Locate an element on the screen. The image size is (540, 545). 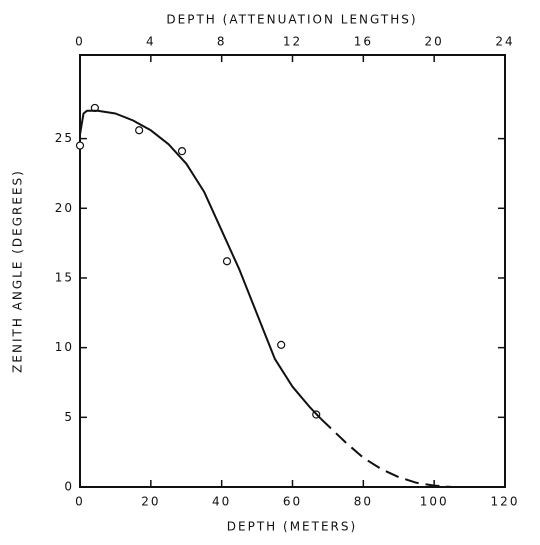
x-tick-label: 60 is located at coordinates (292, 502).